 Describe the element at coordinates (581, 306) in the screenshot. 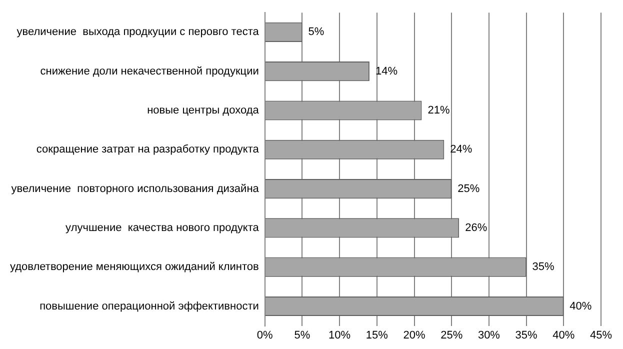

I see `data-label: 40%` at that location.